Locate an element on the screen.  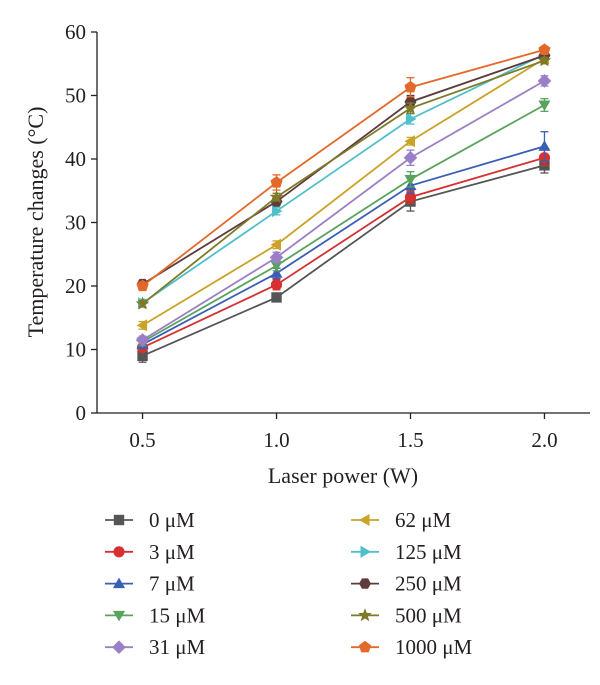
y-axis-title: Temperature changes (°C) is located at coordinates (35, 222).